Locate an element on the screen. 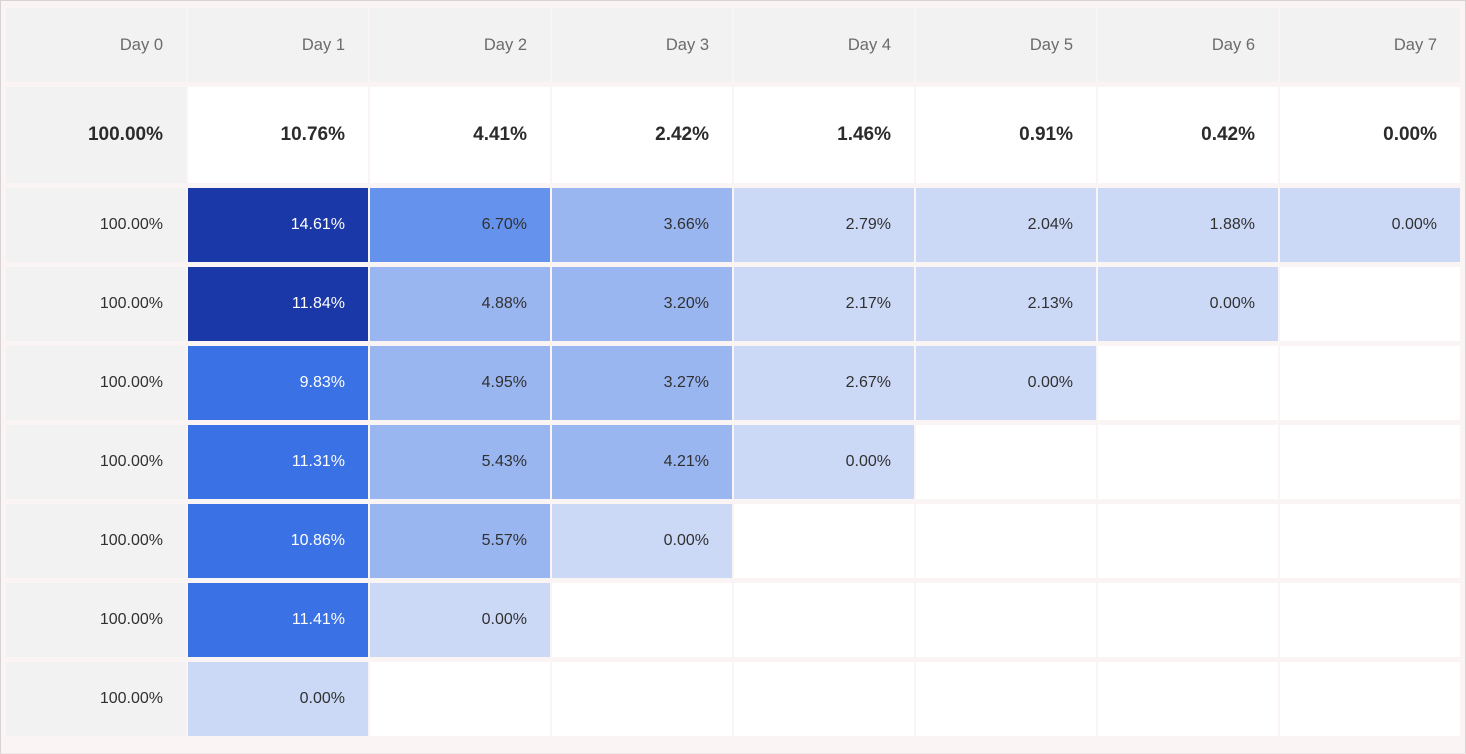  mean-value-cell: 0.00% is located at coordinates (1370, 135).